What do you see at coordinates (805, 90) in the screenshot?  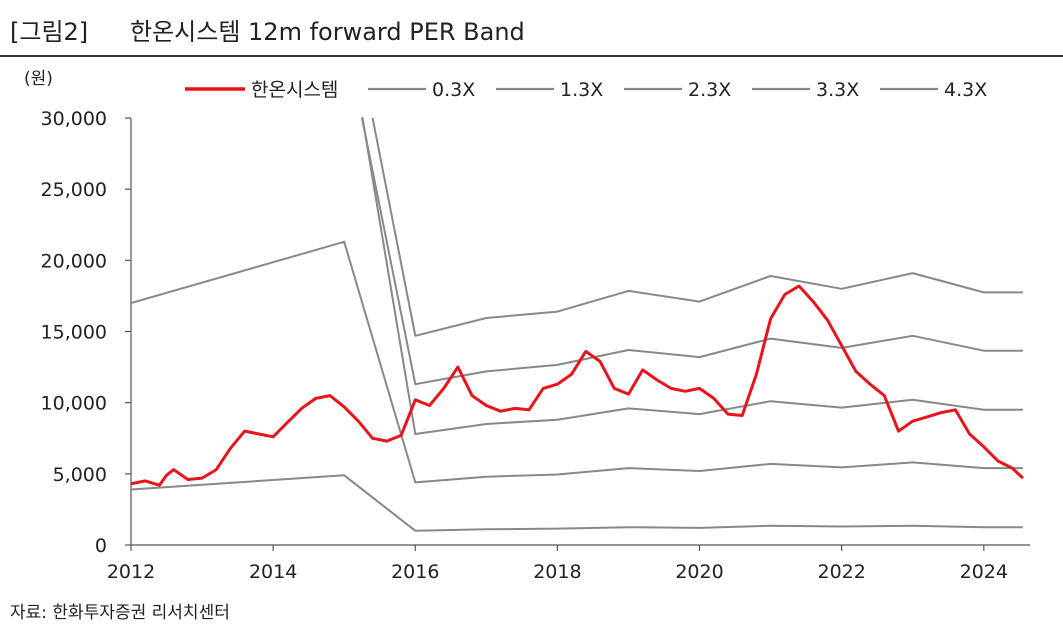 I see `legend-item: 3.3X` at bounding box center [805, 90].